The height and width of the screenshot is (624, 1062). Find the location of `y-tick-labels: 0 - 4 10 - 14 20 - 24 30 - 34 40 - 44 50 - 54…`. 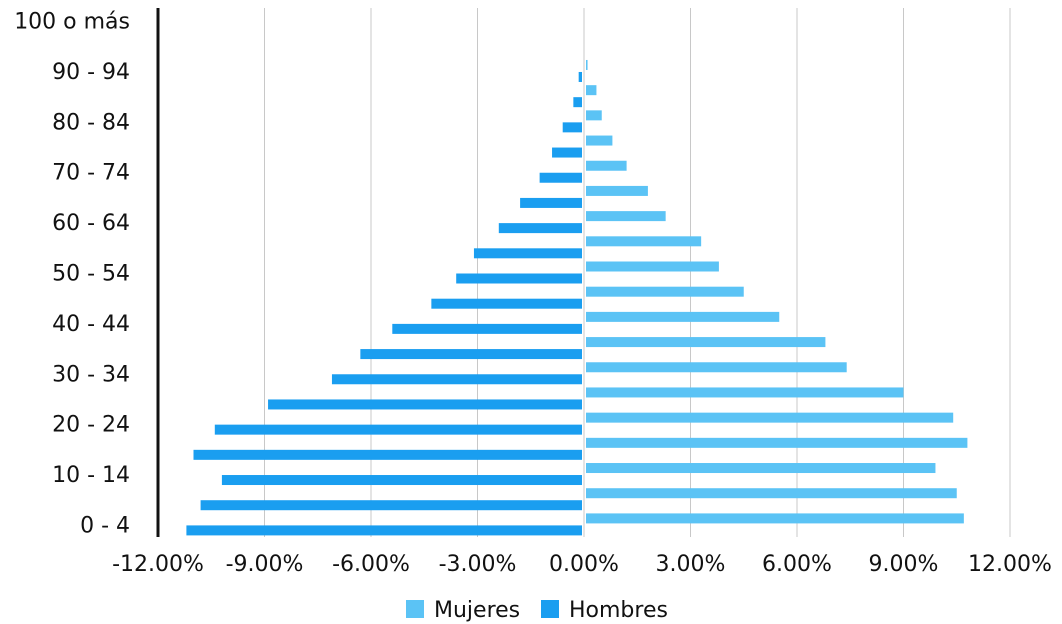

y-tick-labels: 0 - 4 10 - 14 20 - 24 30 - 34 40 - 44 50 - 54… is located at coordinates (72, 274).